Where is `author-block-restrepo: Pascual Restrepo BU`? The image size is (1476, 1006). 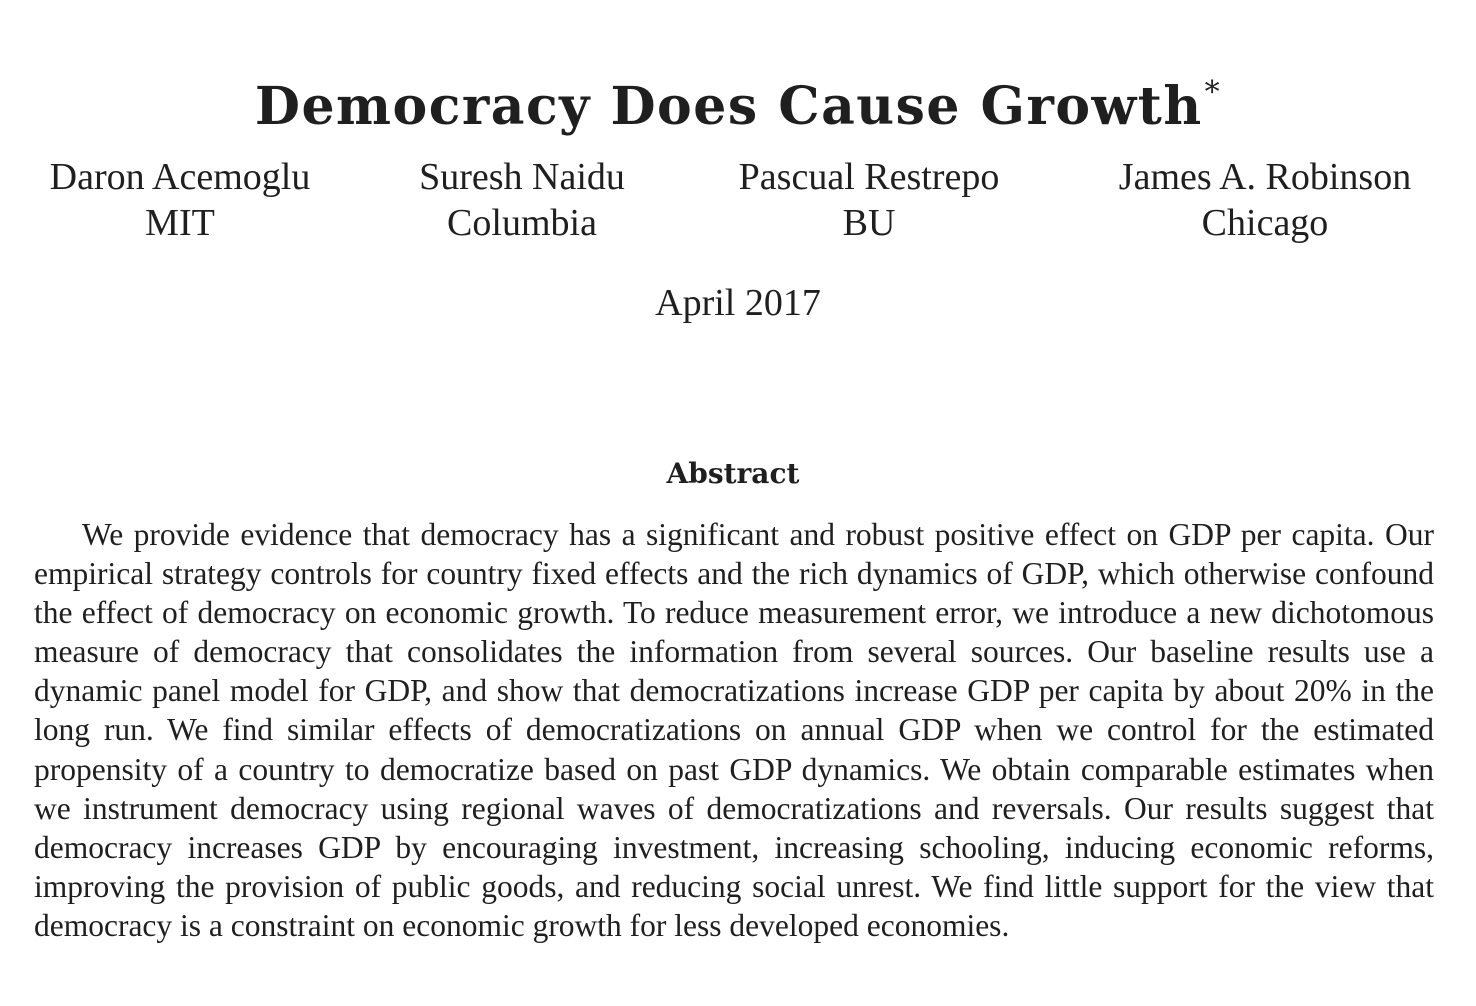 author-block-restrepo: Pascual Restrepo BU is located at coordinates (869, 200).